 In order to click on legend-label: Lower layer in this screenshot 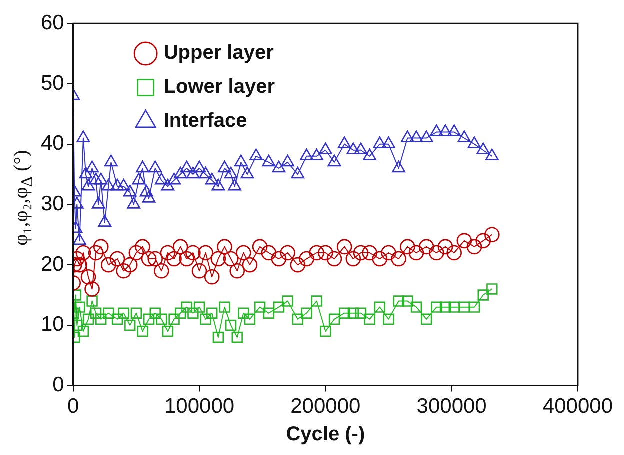, I will do `click(220, 87)`.